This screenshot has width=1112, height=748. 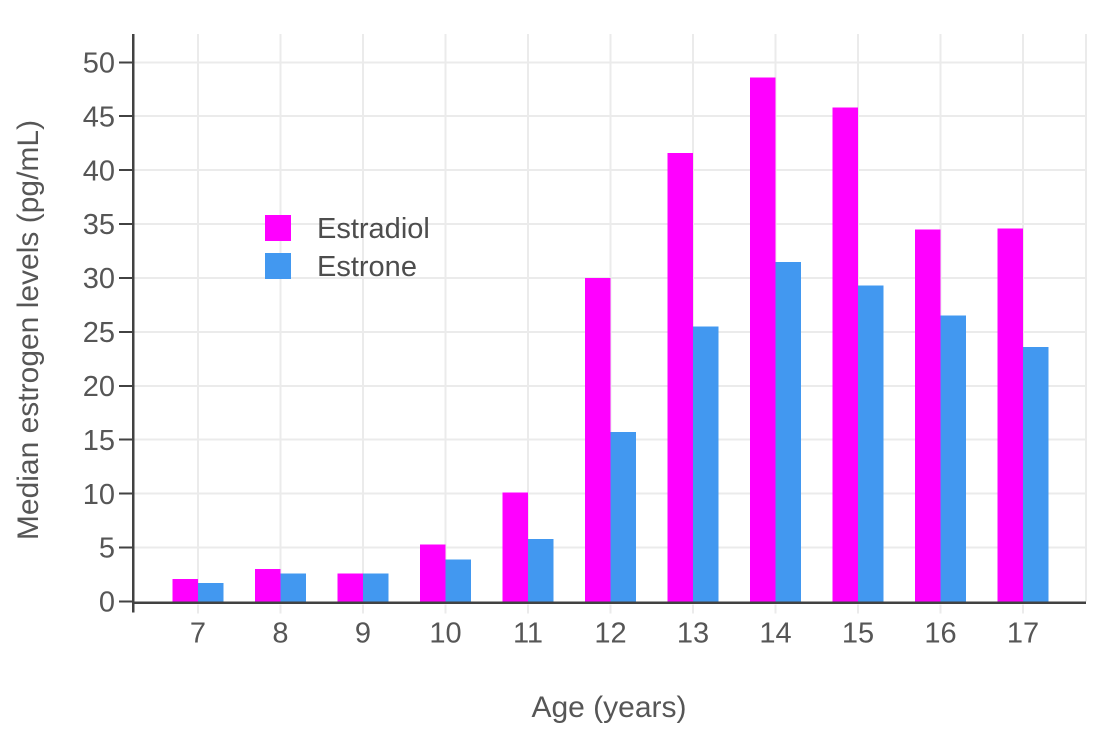 I want to click on legend-label-estradiol: Estradiol, so click(x=373, y=229).